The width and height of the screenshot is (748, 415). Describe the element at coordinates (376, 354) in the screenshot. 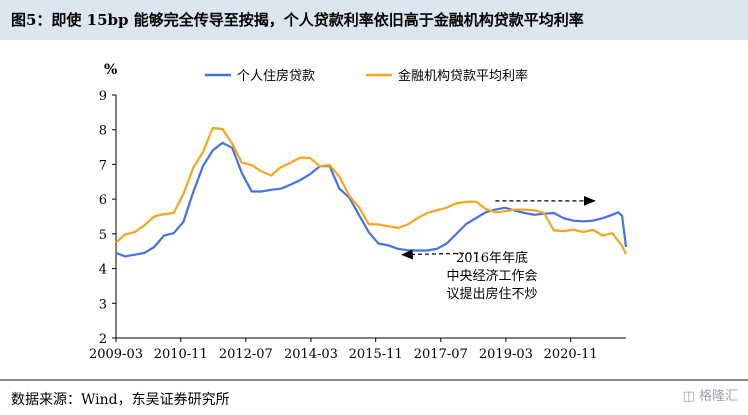

I see `x-tick-label: 2015-11` at that location.